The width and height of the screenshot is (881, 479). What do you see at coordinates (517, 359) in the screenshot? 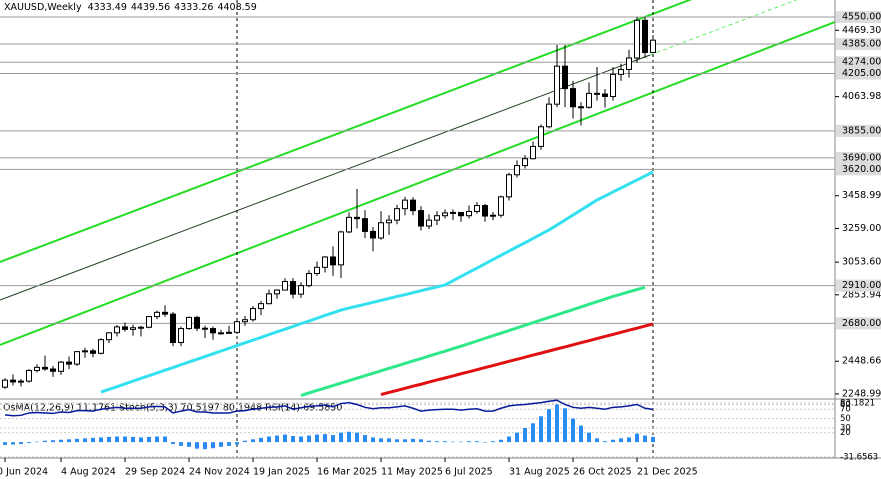
I see `moving-average` at bounding box center [517, 359].